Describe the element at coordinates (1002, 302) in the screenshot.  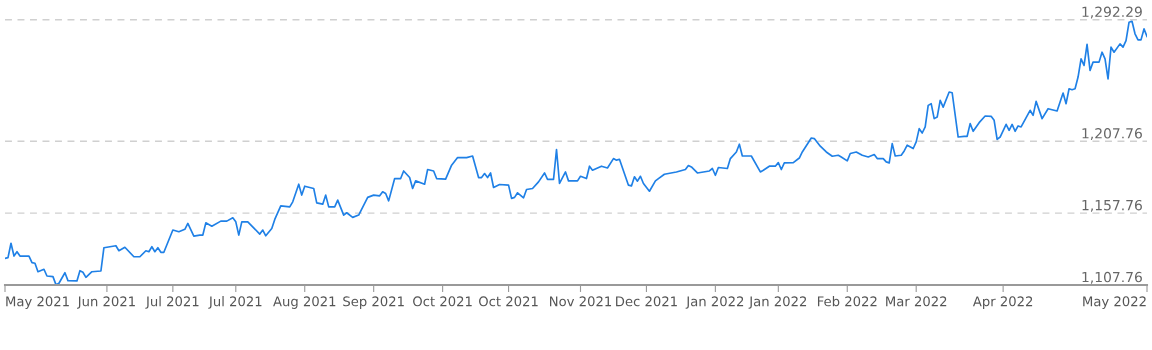
I see `x-tick-label: Apr 2022` at that location.